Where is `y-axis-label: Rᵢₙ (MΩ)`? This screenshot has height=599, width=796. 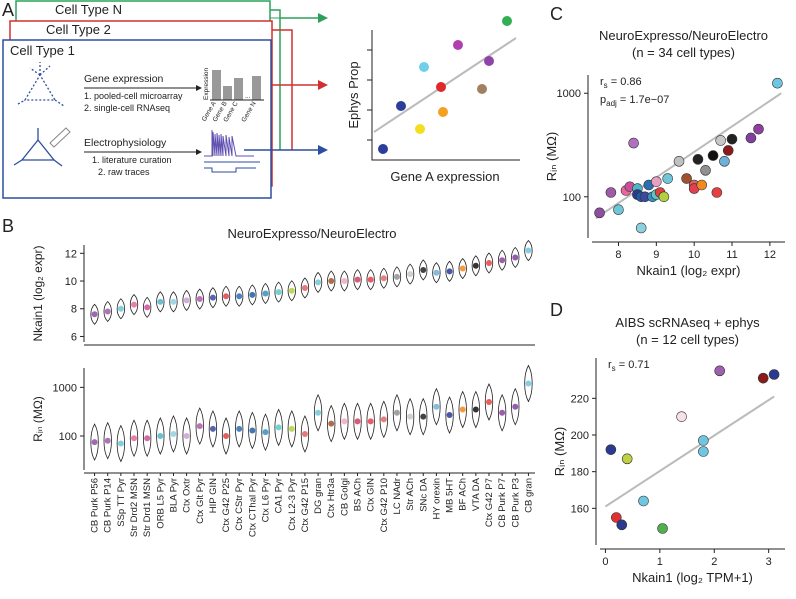 y-axis-label: Rᵢₙ (MΩ) is located at coordinates (551, 156).